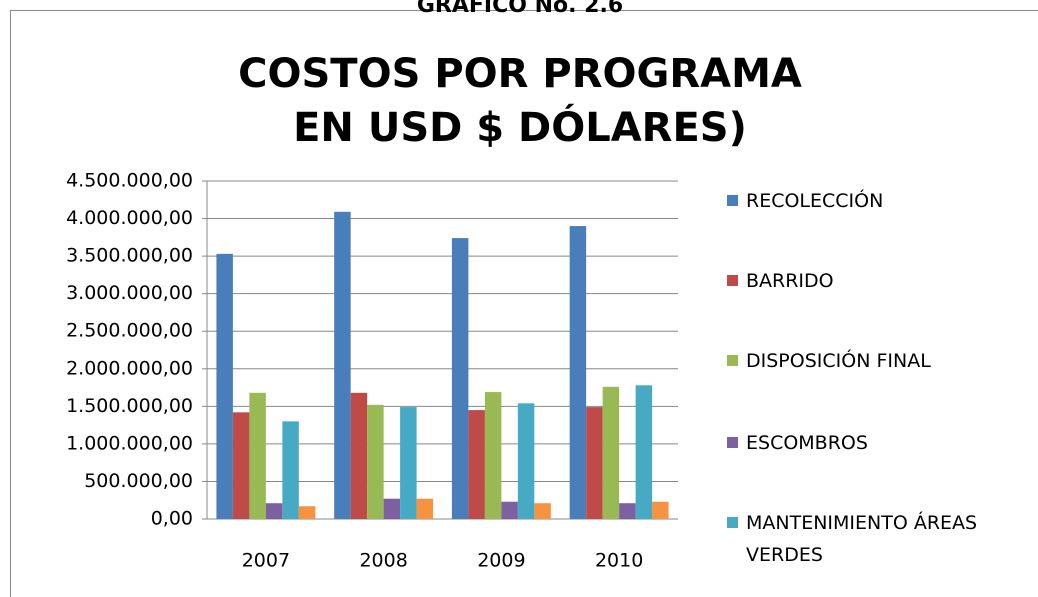 The height and width of the screenshot is (597, 1038). What do you see at coordinates (266, 561) in the screenshot?
I see `x-tick-label: 2007` at bounding box center [266, 561].